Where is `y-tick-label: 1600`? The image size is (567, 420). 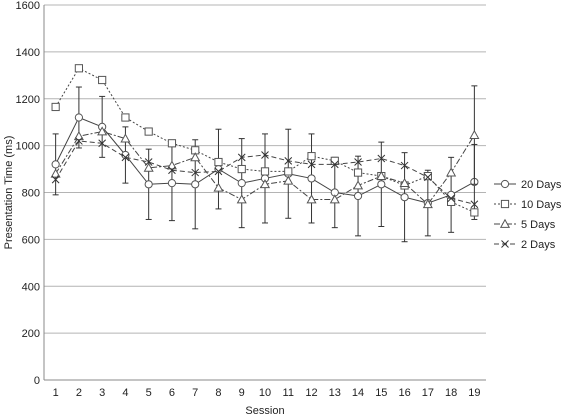
y-tick-label: 1600 is located at coordinates (28, 6).